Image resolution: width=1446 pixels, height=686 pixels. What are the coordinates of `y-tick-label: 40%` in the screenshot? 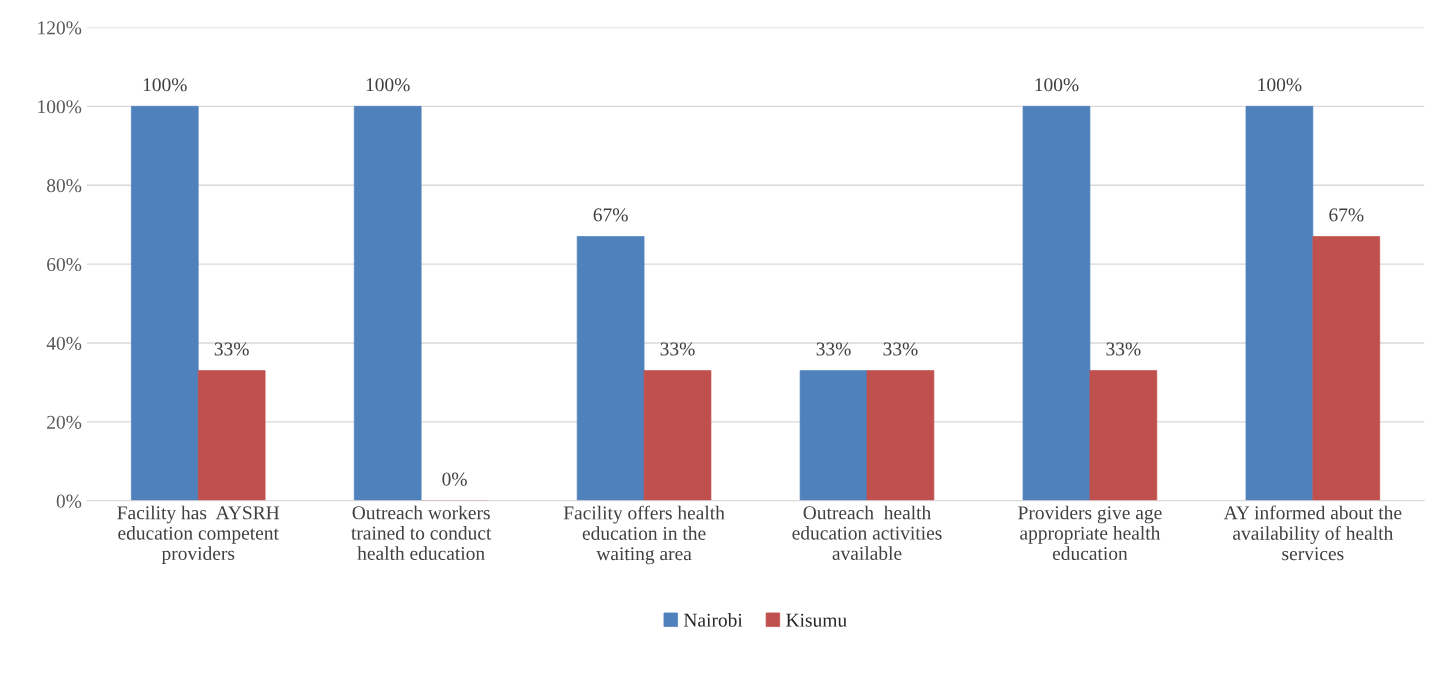 It's located at (64, 343).